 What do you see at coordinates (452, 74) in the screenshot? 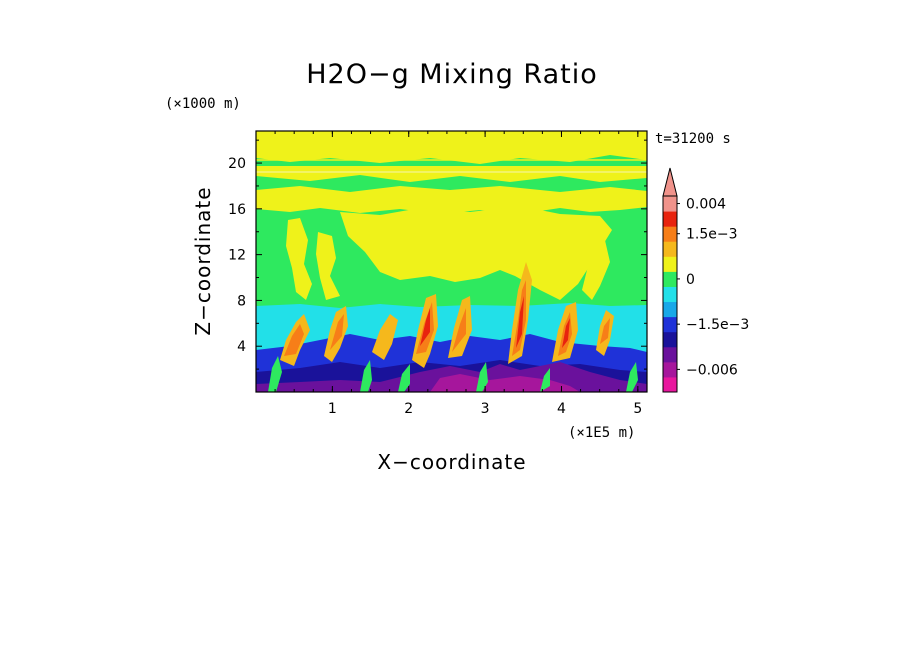
I see `chart-title: H2O−g Mixing Ratio` at bounding box center [452, 74].